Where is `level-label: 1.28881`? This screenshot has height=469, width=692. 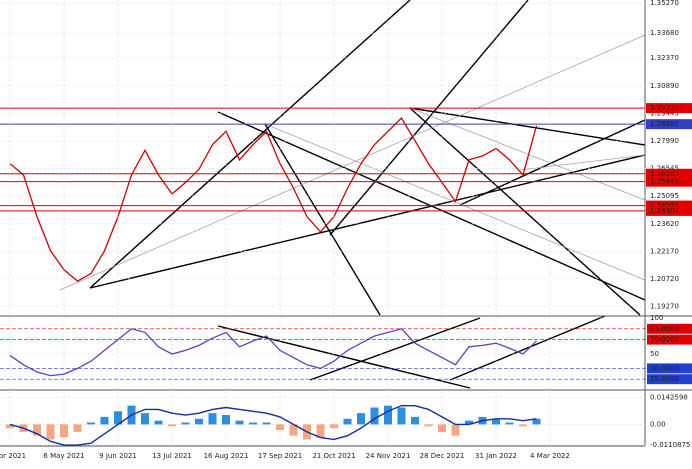
level-label: 1.28881 is located at coordinates (664, 124).